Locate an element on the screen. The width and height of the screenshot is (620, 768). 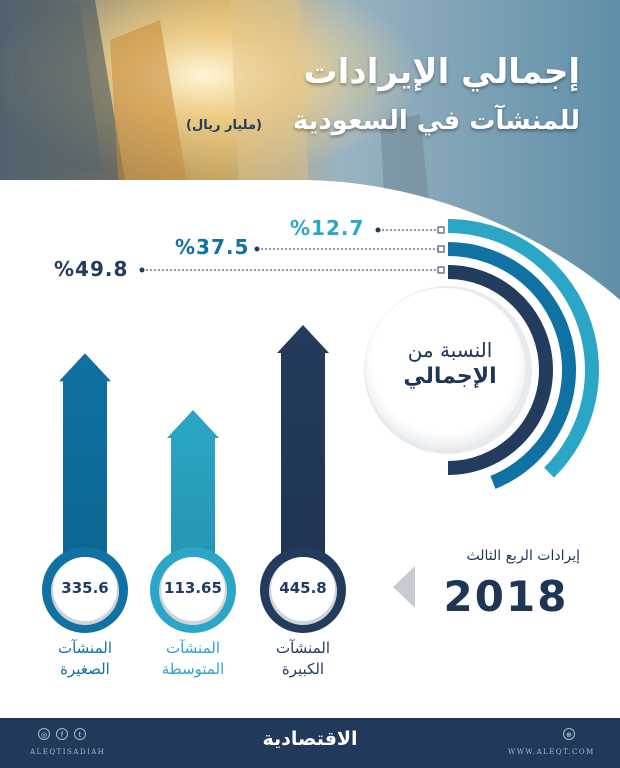
value-disc-medium is located at coordinates (193, 589).